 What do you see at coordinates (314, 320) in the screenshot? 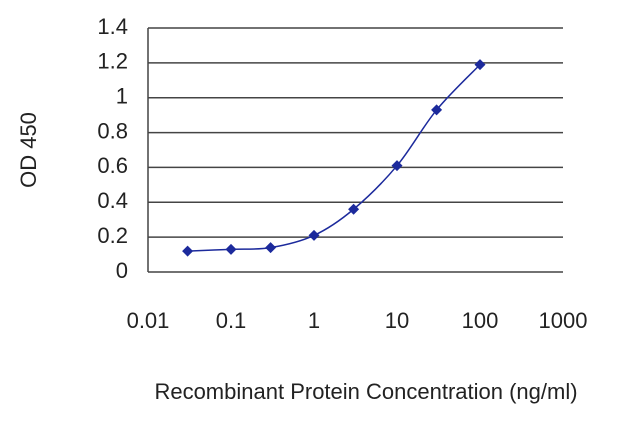
I see `x-tick-label: 1` at bounding box center [314, 320].